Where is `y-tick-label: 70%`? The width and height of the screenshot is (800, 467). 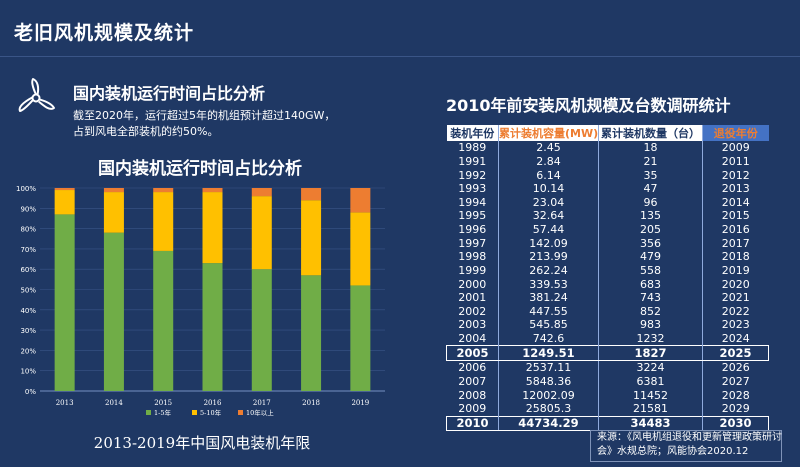 y-tick-label: 70% is located at coordinates (28, 250).